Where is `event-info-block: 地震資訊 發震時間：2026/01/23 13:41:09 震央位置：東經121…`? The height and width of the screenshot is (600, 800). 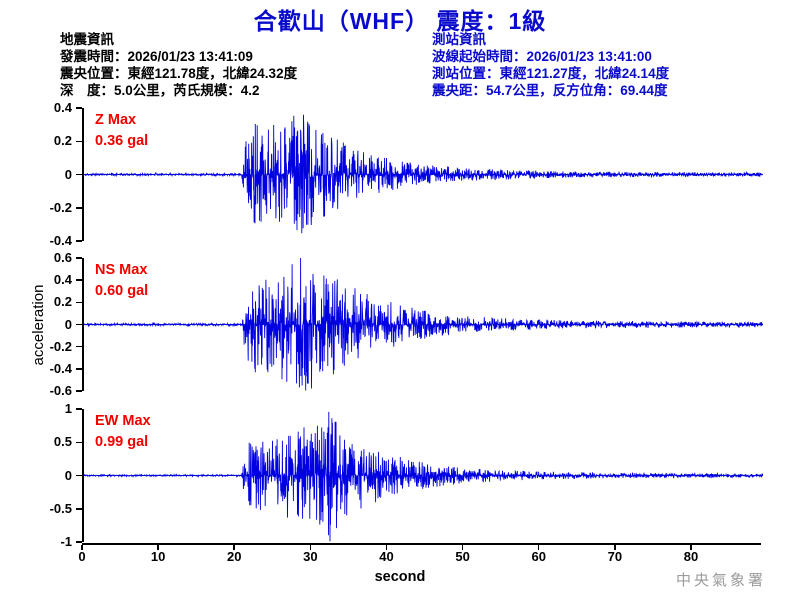 event-info-block: 地震資訊 發震時間：2026/01/23 13:41:09 震央位置：東經121… is located at coordinates (178, 65).